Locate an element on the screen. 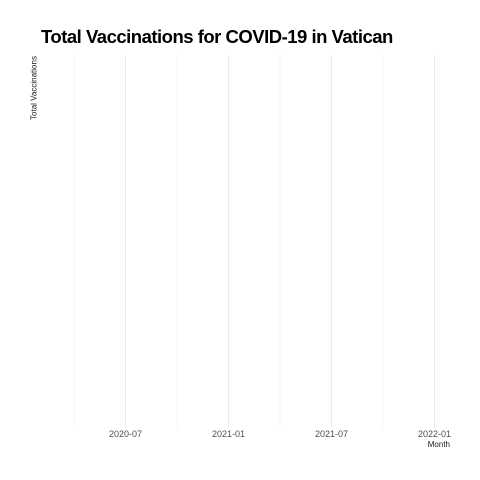 This screenshot has width=480, height=480. x-tick-label: 2022-01 is located at coordinates (434, 434).